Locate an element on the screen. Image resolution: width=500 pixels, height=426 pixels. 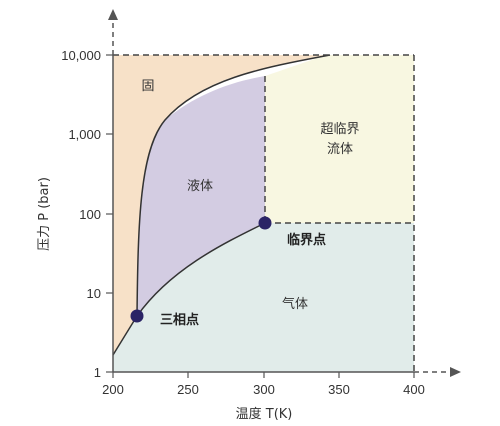
y-tick-label: 10 is located at coordinates (94, 293).